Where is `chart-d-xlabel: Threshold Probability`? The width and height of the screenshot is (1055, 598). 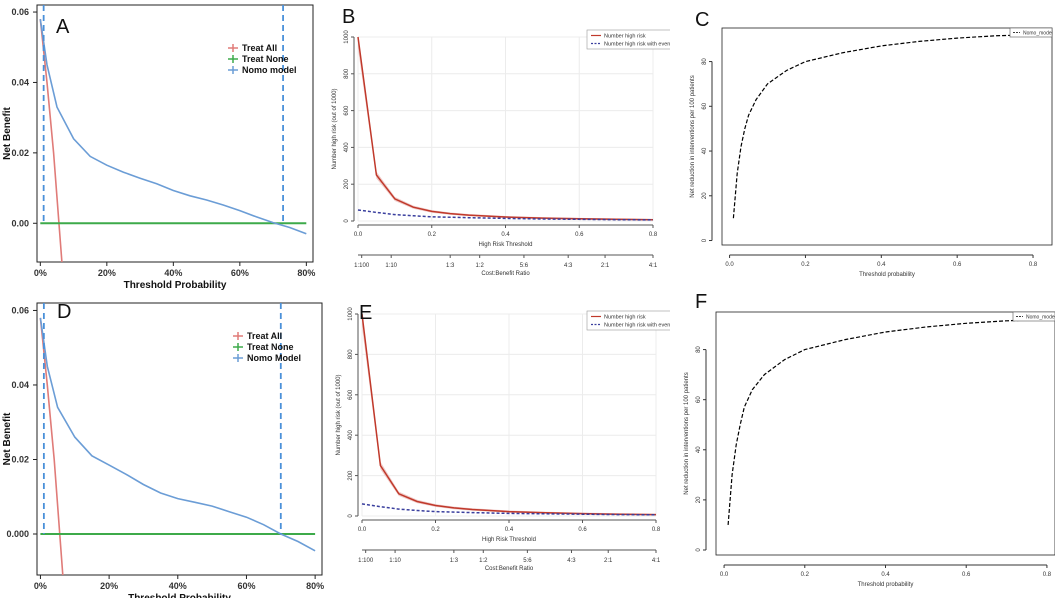
chart-d-xlabel: Threshold Probability is located at coordinates (179, 595).